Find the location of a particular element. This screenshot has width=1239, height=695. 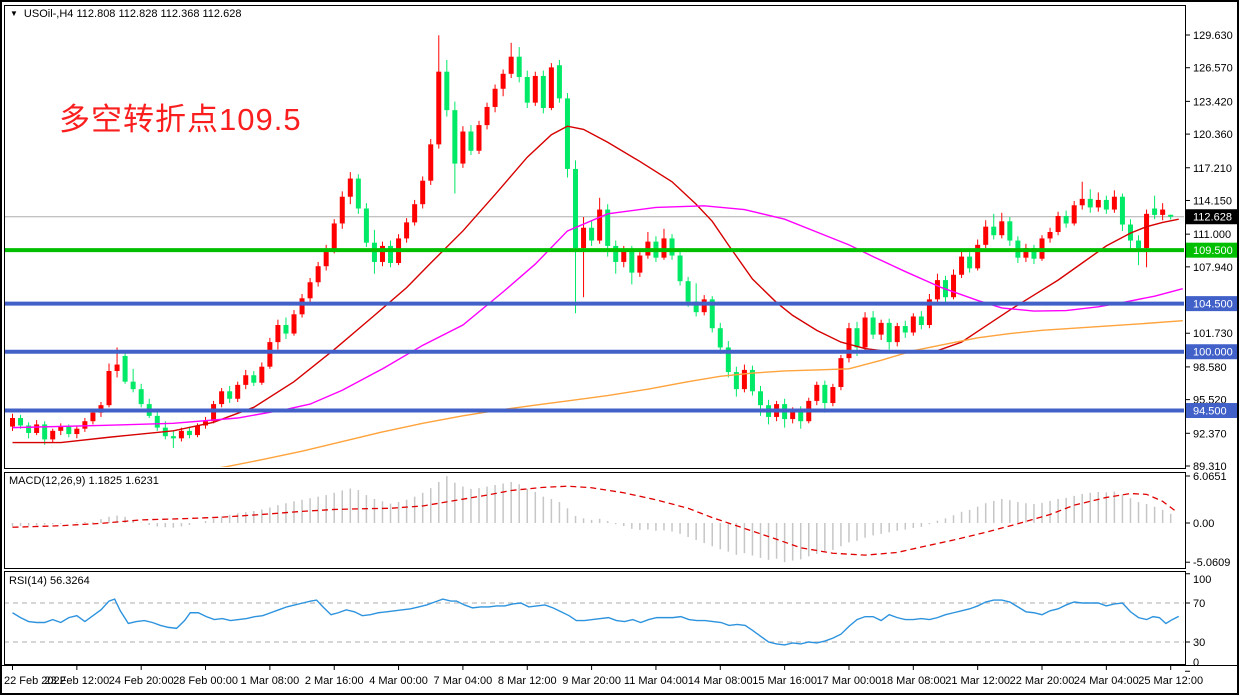

rsi-axis-label: 0 is located at coordinates (1196, 663).